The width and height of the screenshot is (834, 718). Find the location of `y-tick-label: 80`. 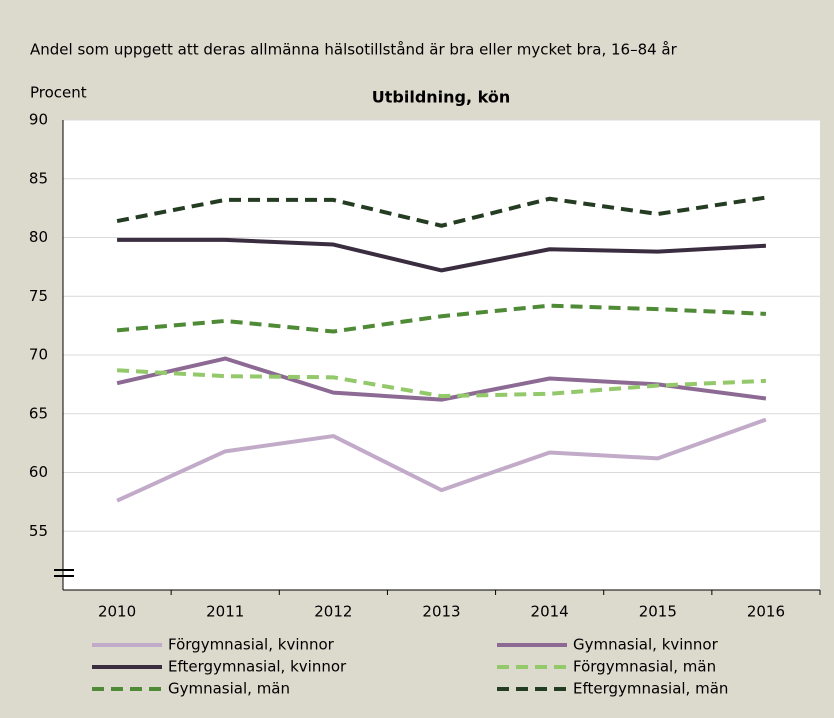

y-tick-label: 80 is located at coordinates (38, 237).